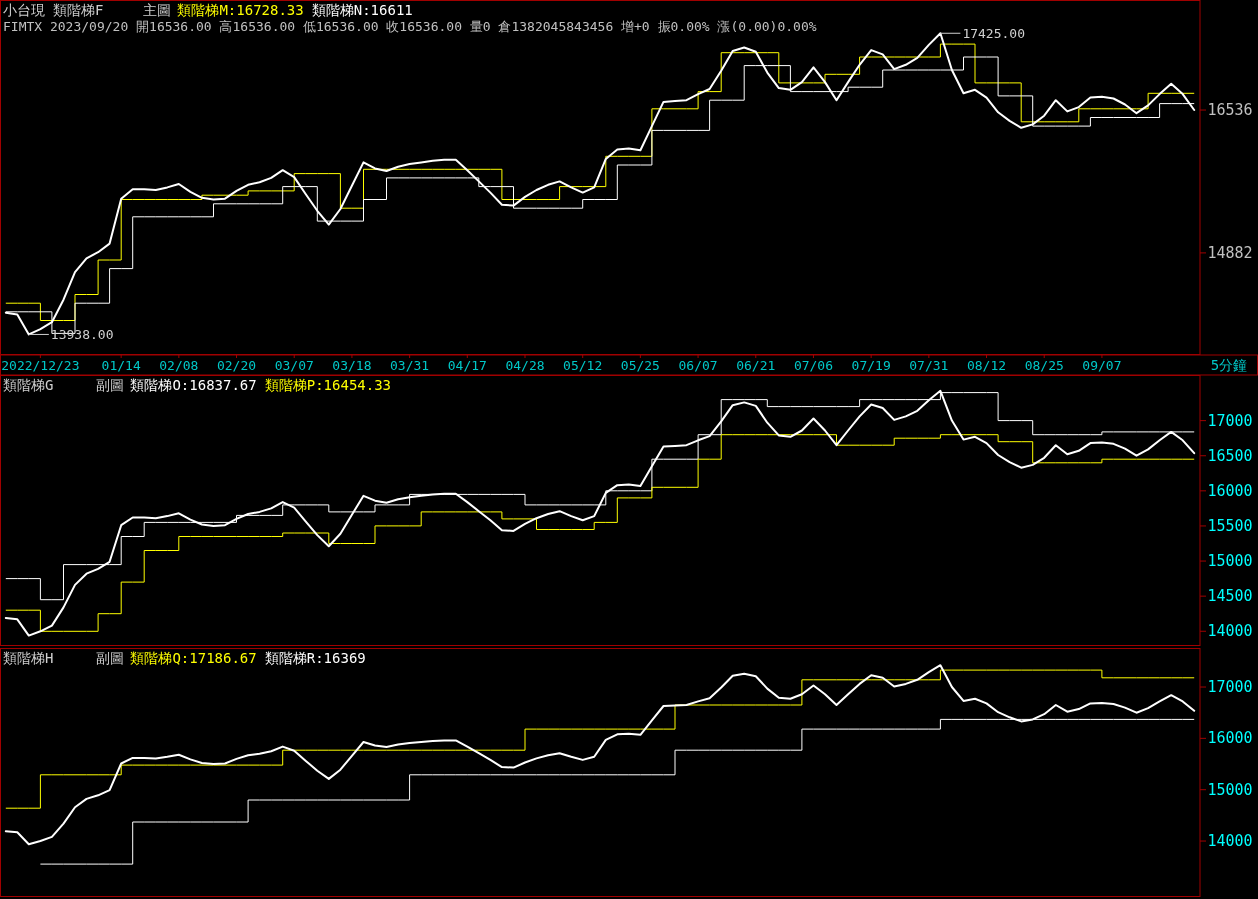  What do you see at coordinates (193, 658) in the screenshot?
I see `text: 類階梯Q:17186.67` at bounding box center [193, 658].